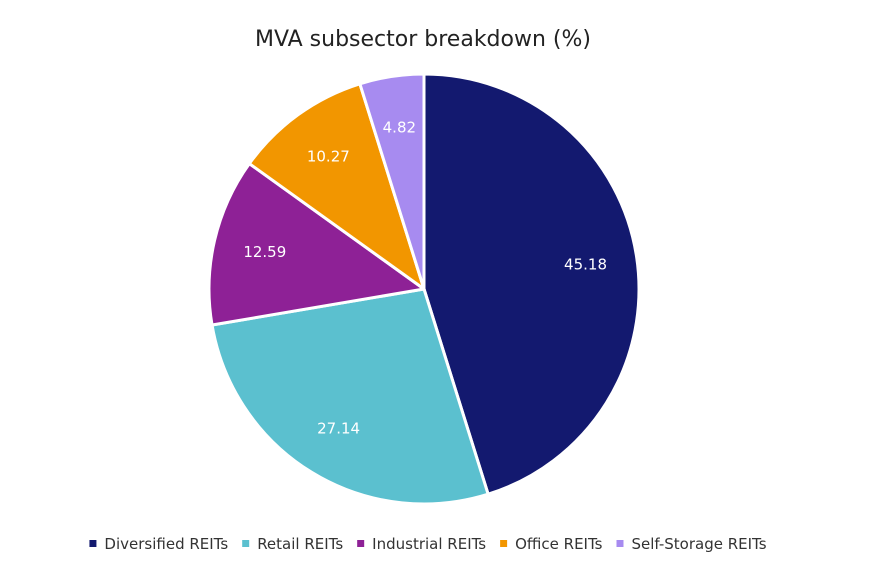  I want to click on legend-item-self-storage-reits: Self-Storage REITs, so click(691, 544).